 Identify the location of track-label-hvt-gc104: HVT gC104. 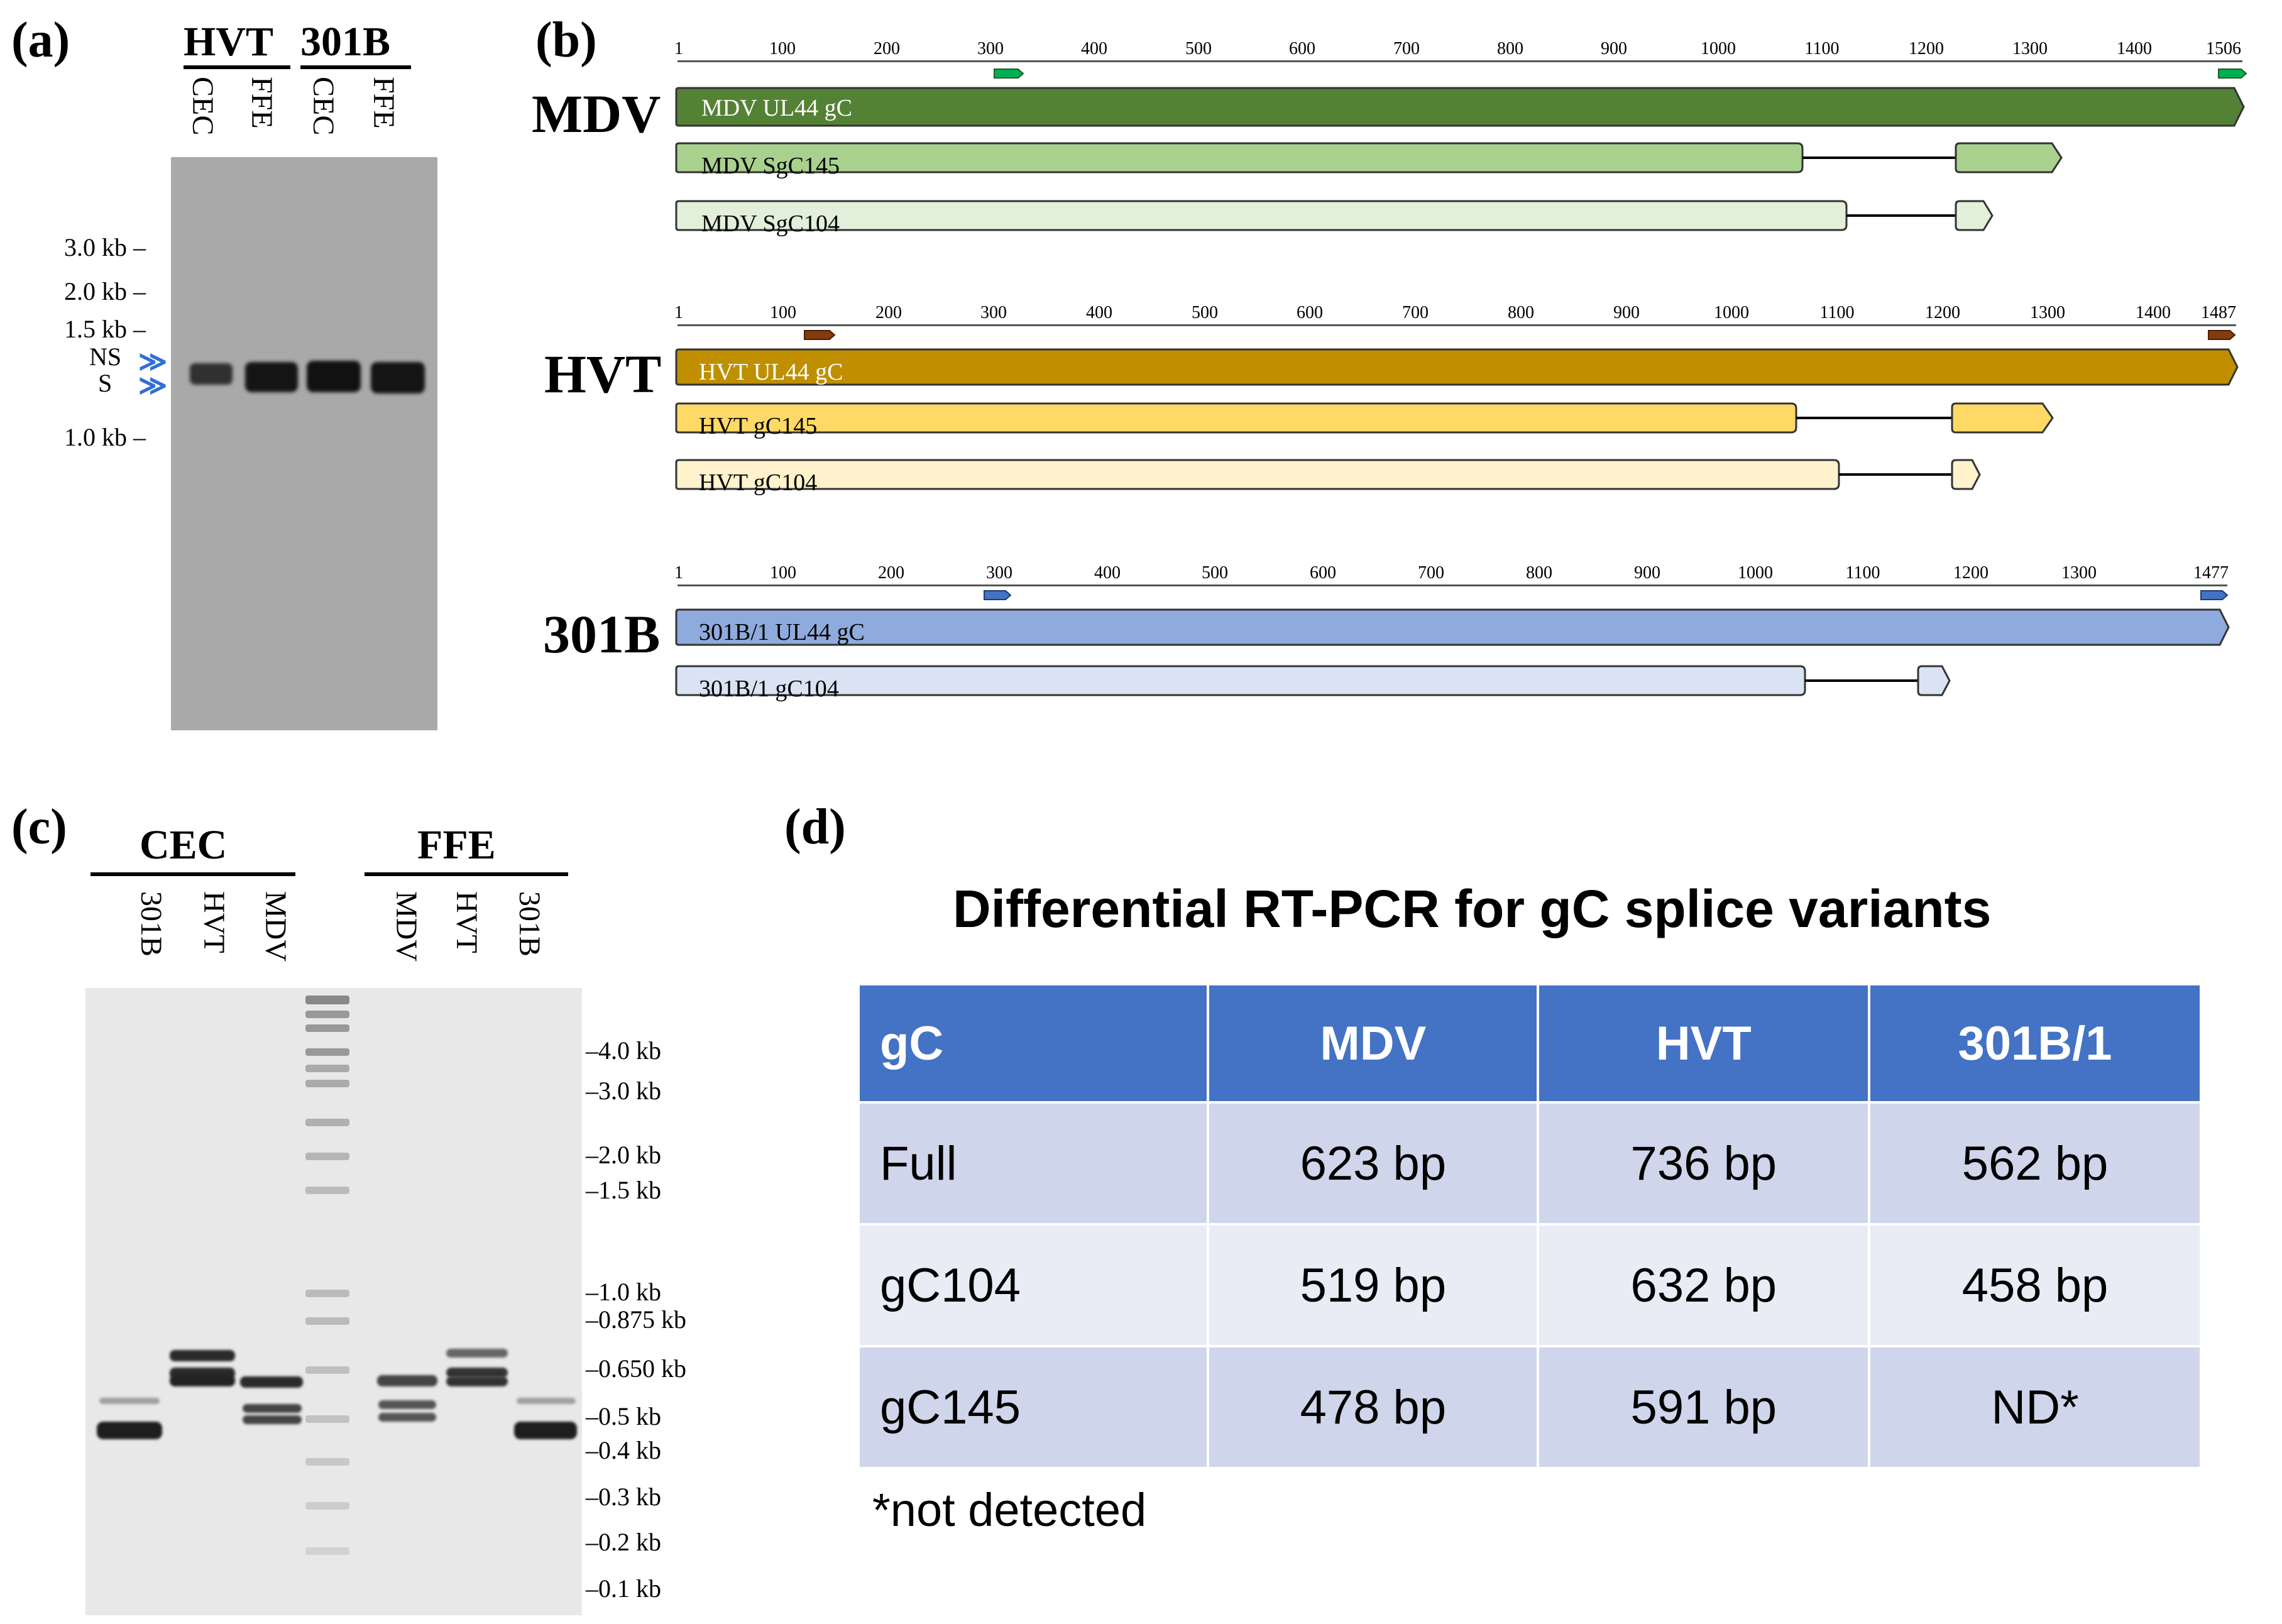
(758, 482).